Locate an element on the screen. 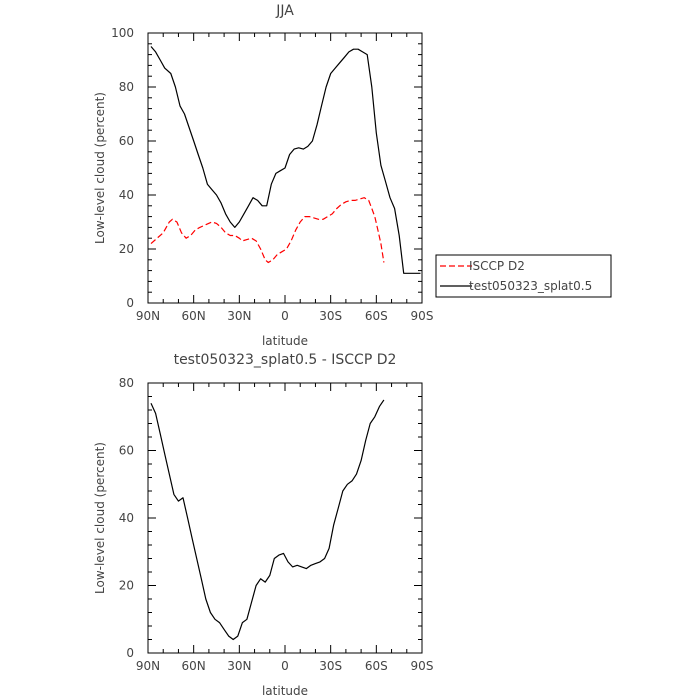  chart-title: JJA is located at coordinates (284, 11).